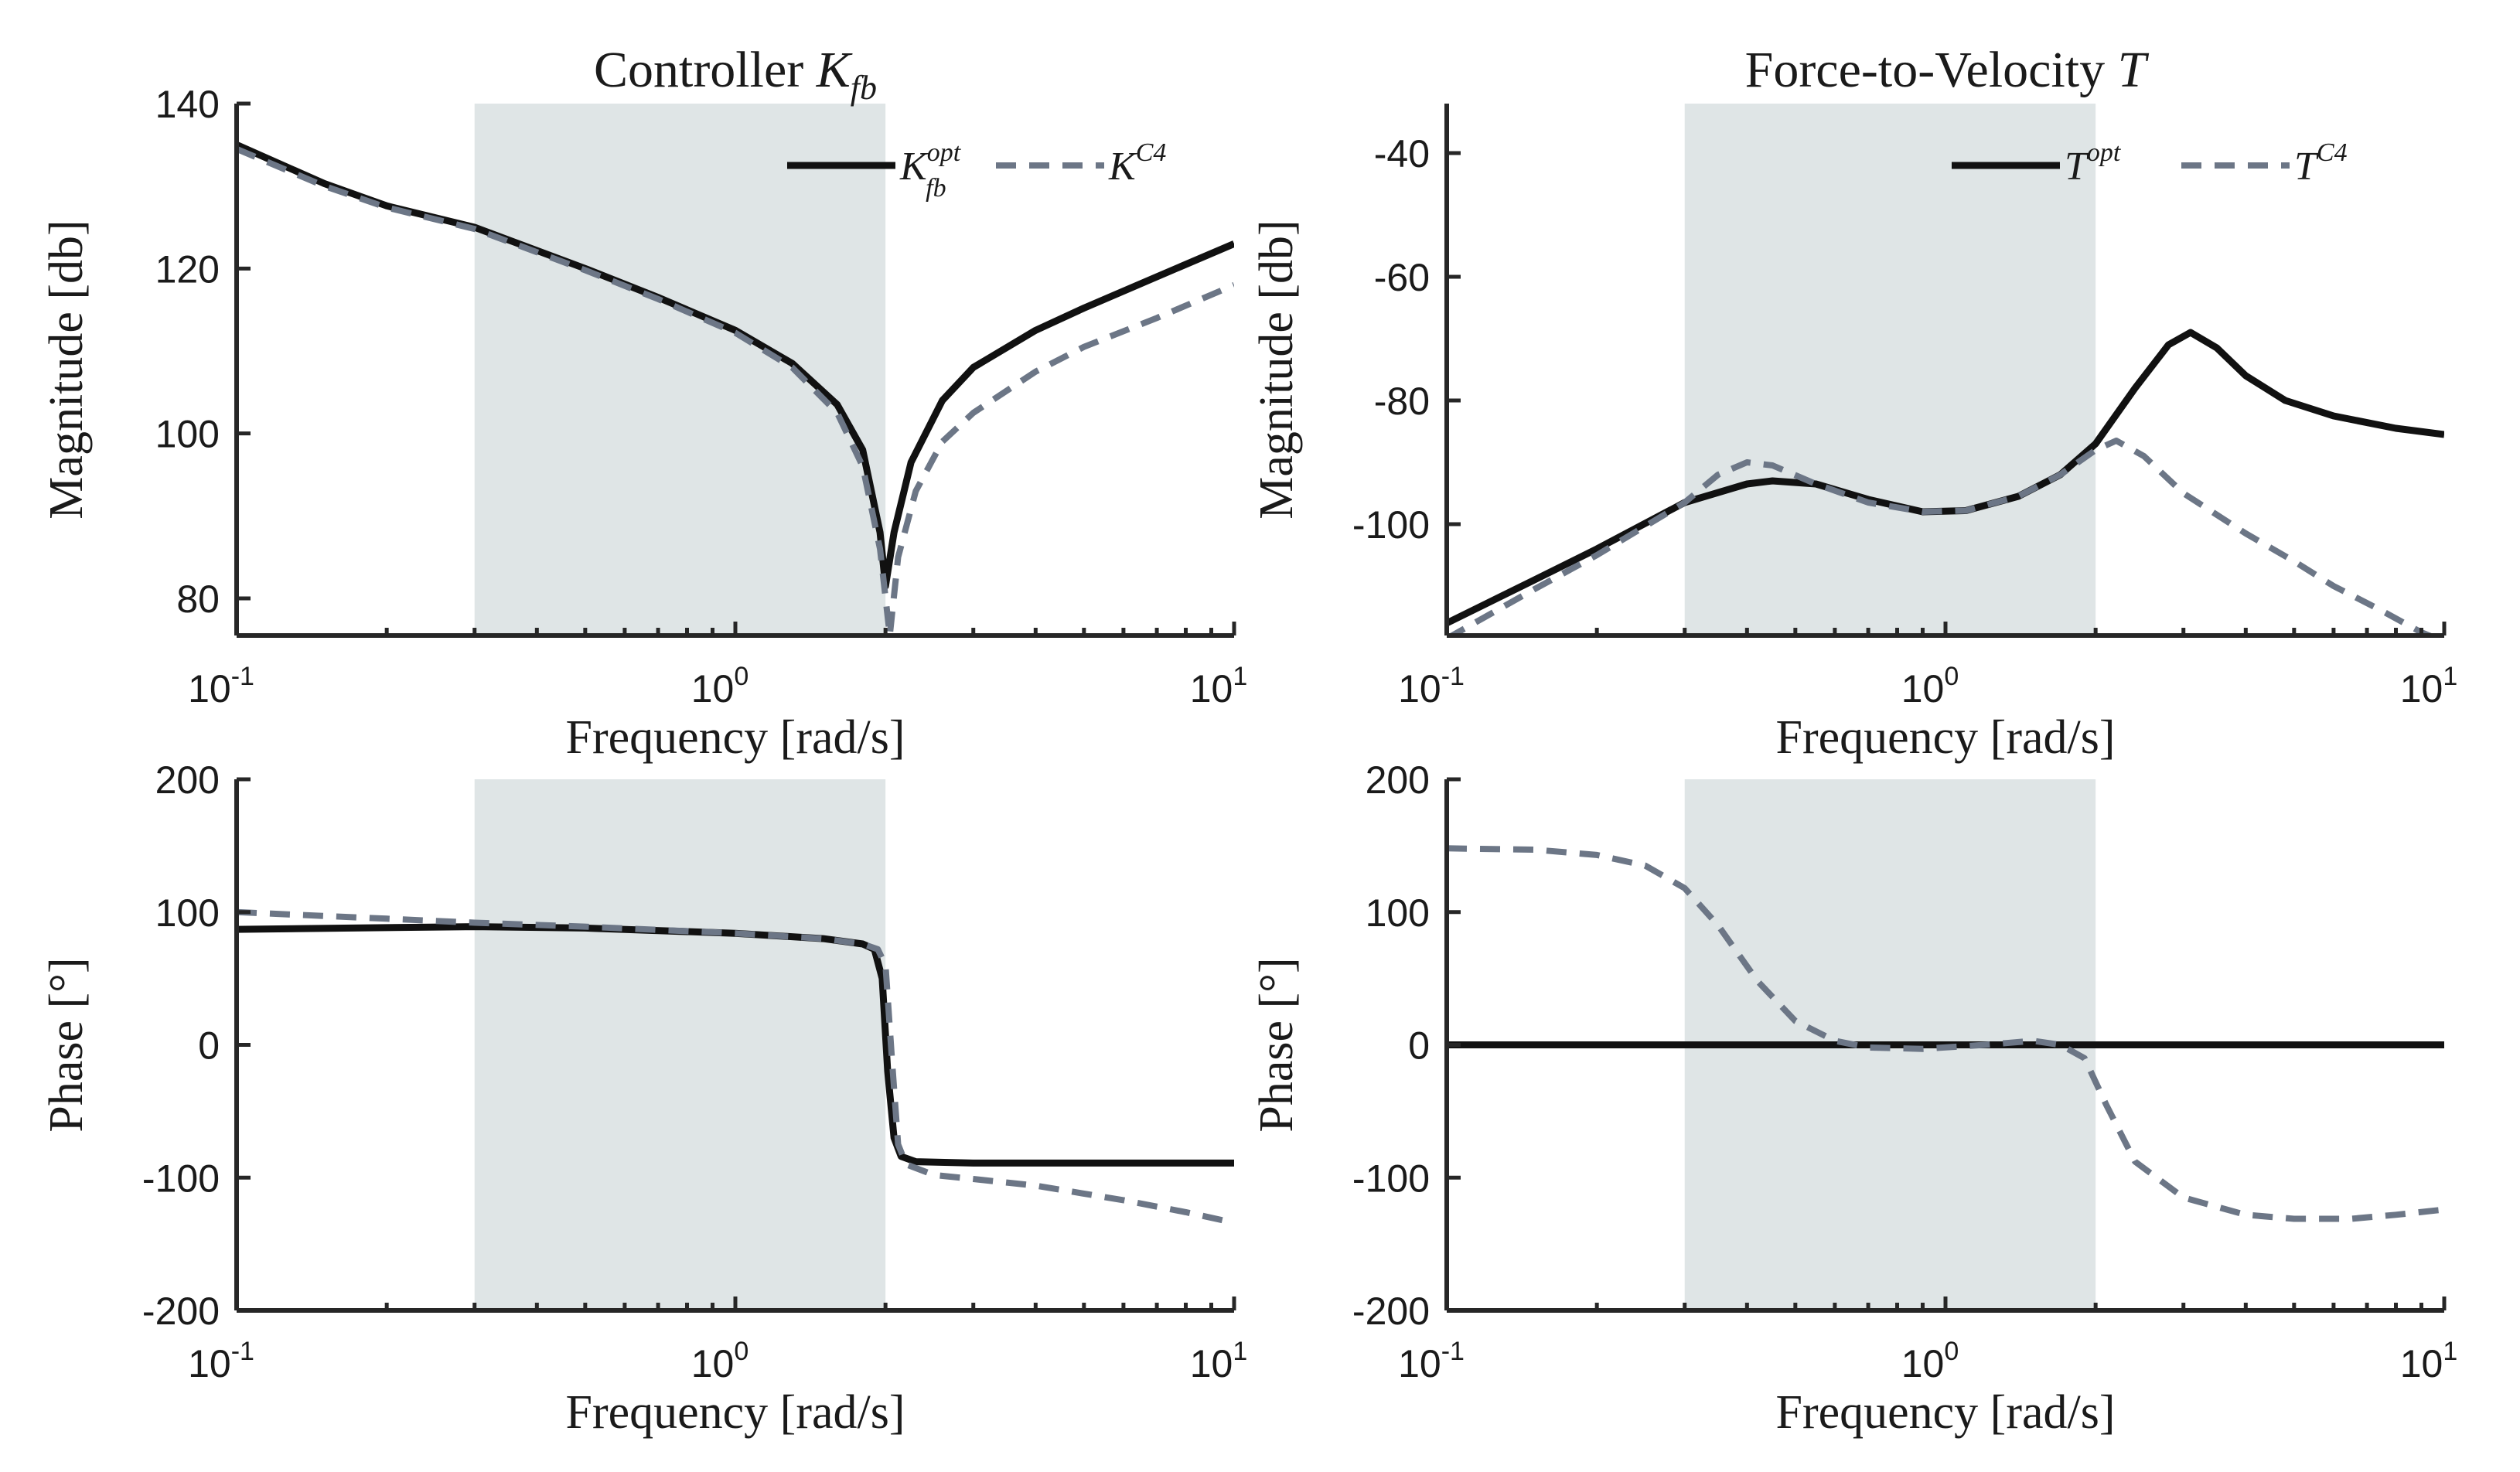  Describe the element at coordinates (976, 170) in the screenshot. I see `legend: Kopt fb KC4` at that location.